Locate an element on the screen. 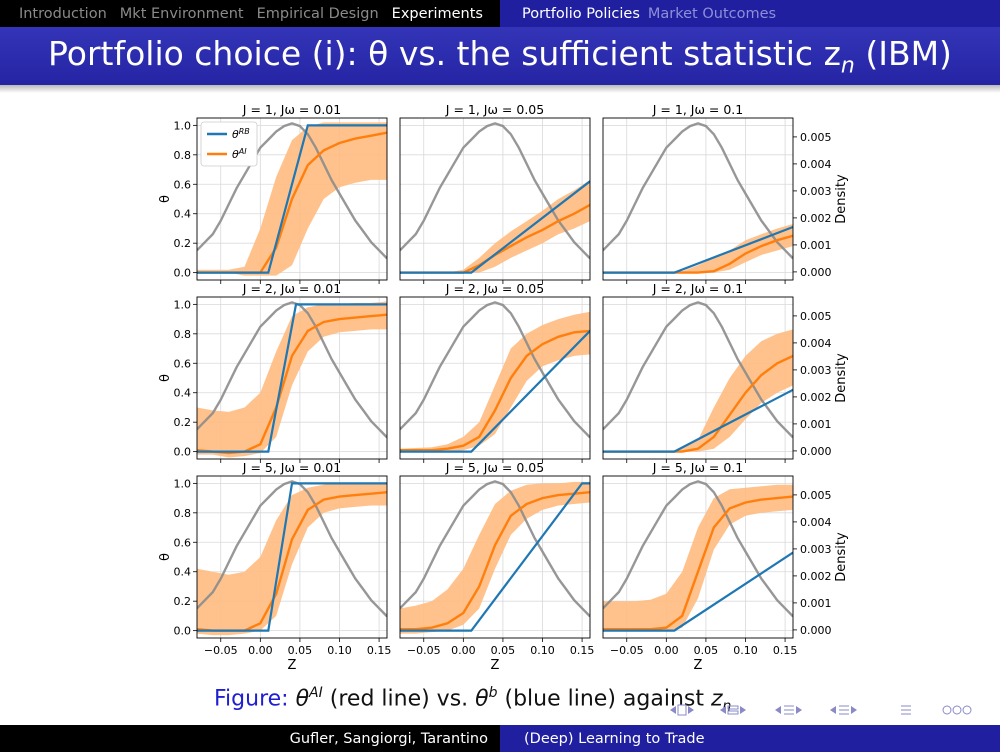 The image size is (1000, 752). nav-search-icon is located at coordinates (957, 710).